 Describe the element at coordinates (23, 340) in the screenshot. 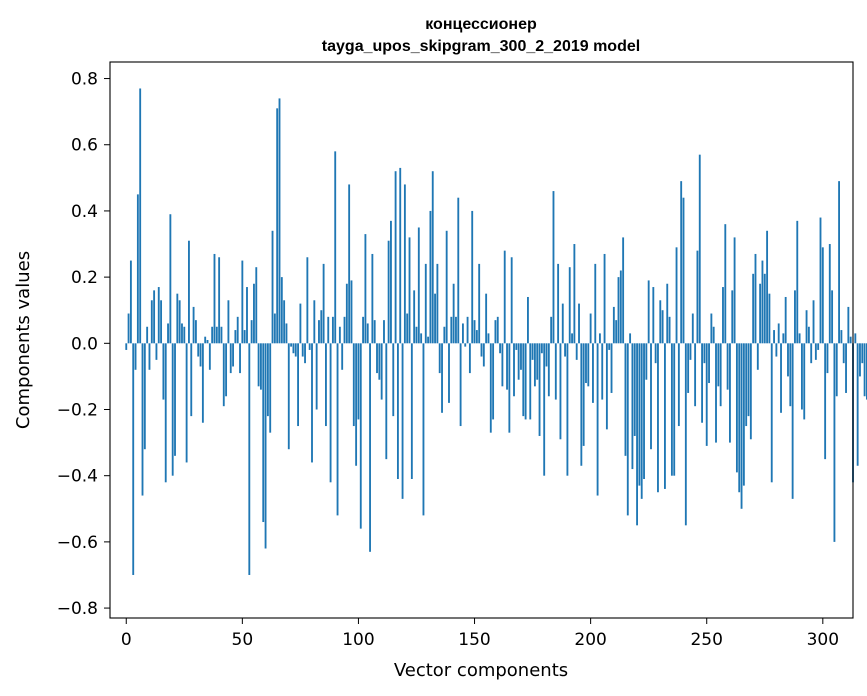

I see `y-axis-label: Components values` at that location.